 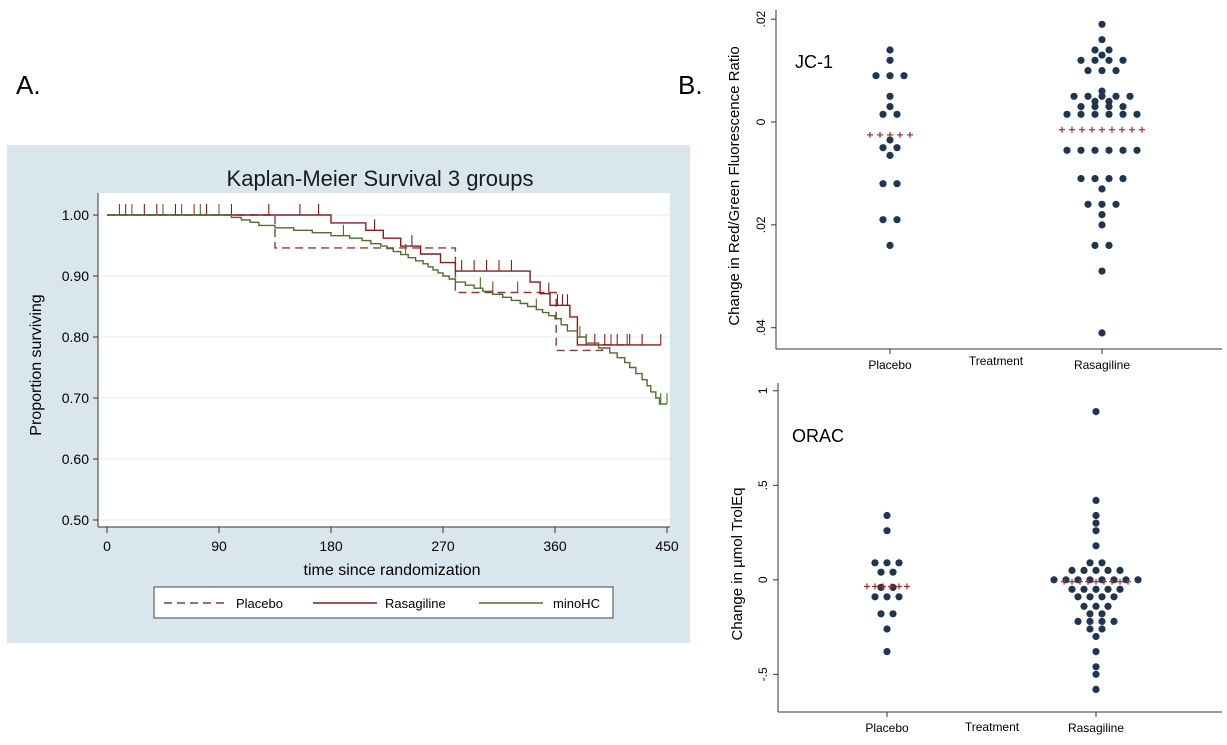 I want to click on series-line-rasagiline, so click(x=384, y=280).